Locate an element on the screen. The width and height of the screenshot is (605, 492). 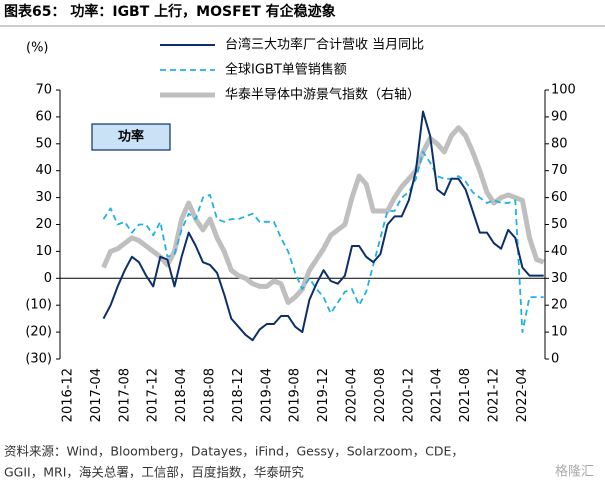
x-tick-label: 2018-04 is located at coordinates (181, 395).